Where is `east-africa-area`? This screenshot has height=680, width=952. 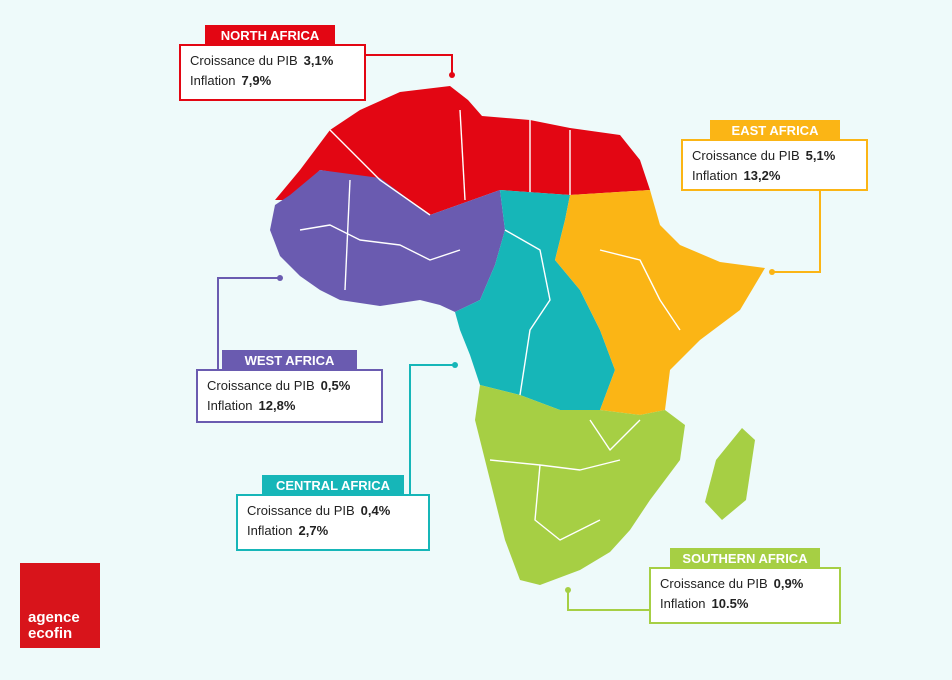
east-africa-area is located at coordinates (660, 302).